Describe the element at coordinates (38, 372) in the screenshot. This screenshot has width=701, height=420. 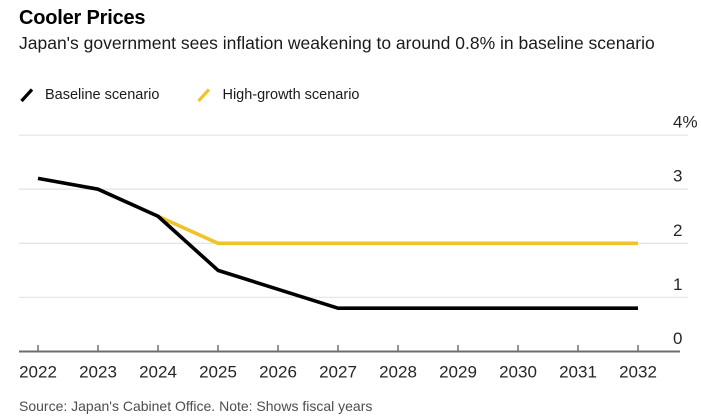
I see `x-axis-tick-label: 2022` at that location.